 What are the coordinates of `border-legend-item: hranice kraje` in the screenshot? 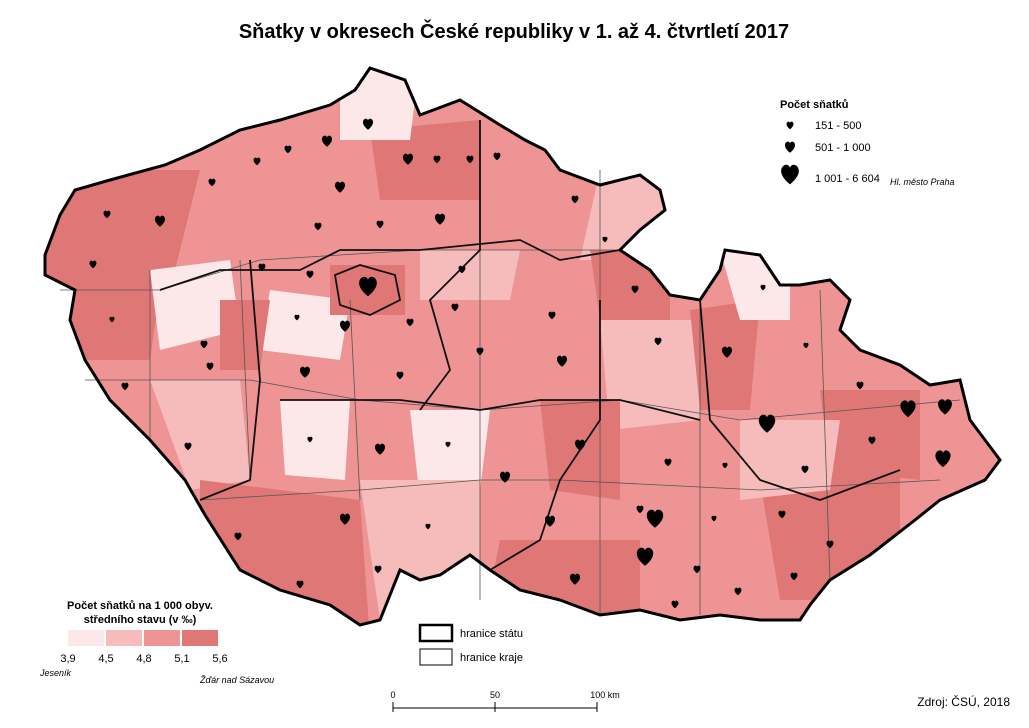 It's located at (491, 658).